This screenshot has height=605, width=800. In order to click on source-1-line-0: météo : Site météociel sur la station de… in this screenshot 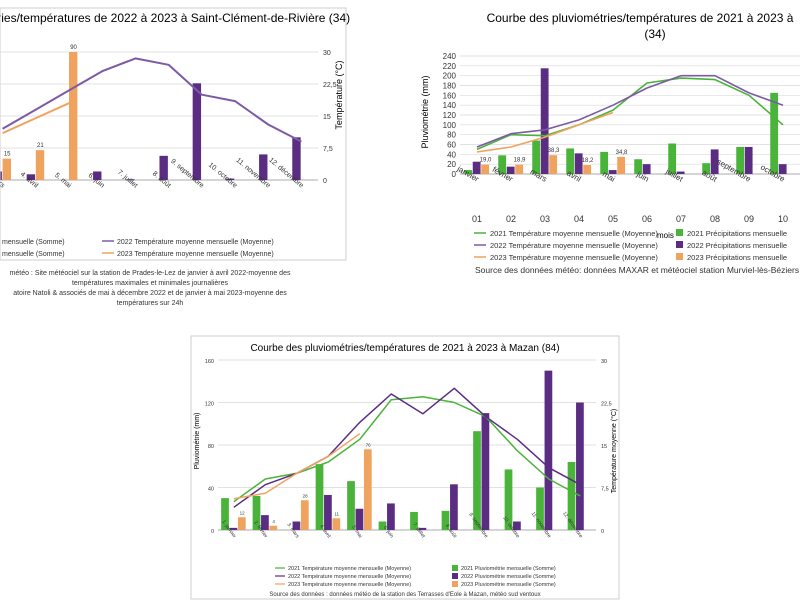, I will do `click(150, 273)`.